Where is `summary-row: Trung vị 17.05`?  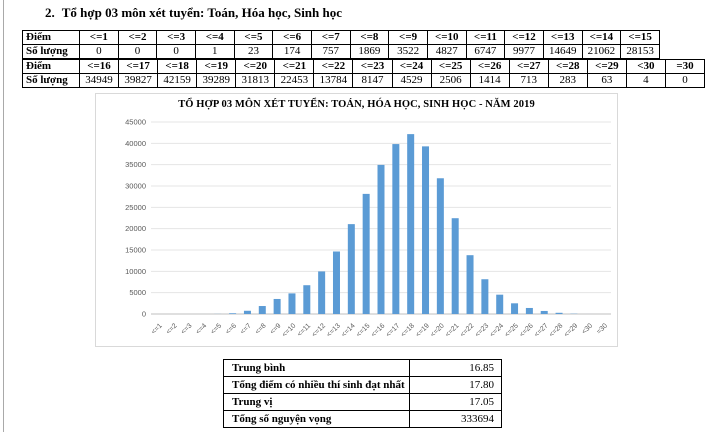
summary-row: Trung vị 17.05 is located at coordinates (362, 402).